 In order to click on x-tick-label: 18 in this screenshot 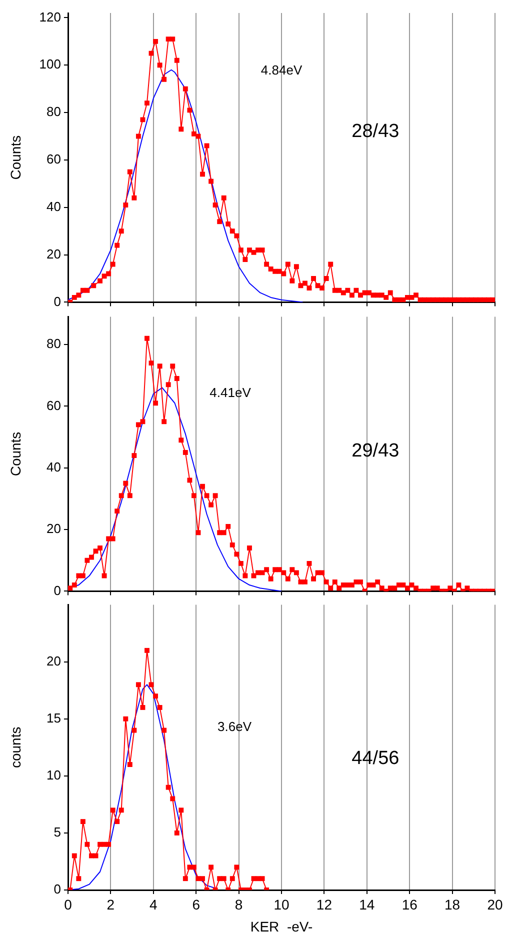, I will do `click(452, 904)`.